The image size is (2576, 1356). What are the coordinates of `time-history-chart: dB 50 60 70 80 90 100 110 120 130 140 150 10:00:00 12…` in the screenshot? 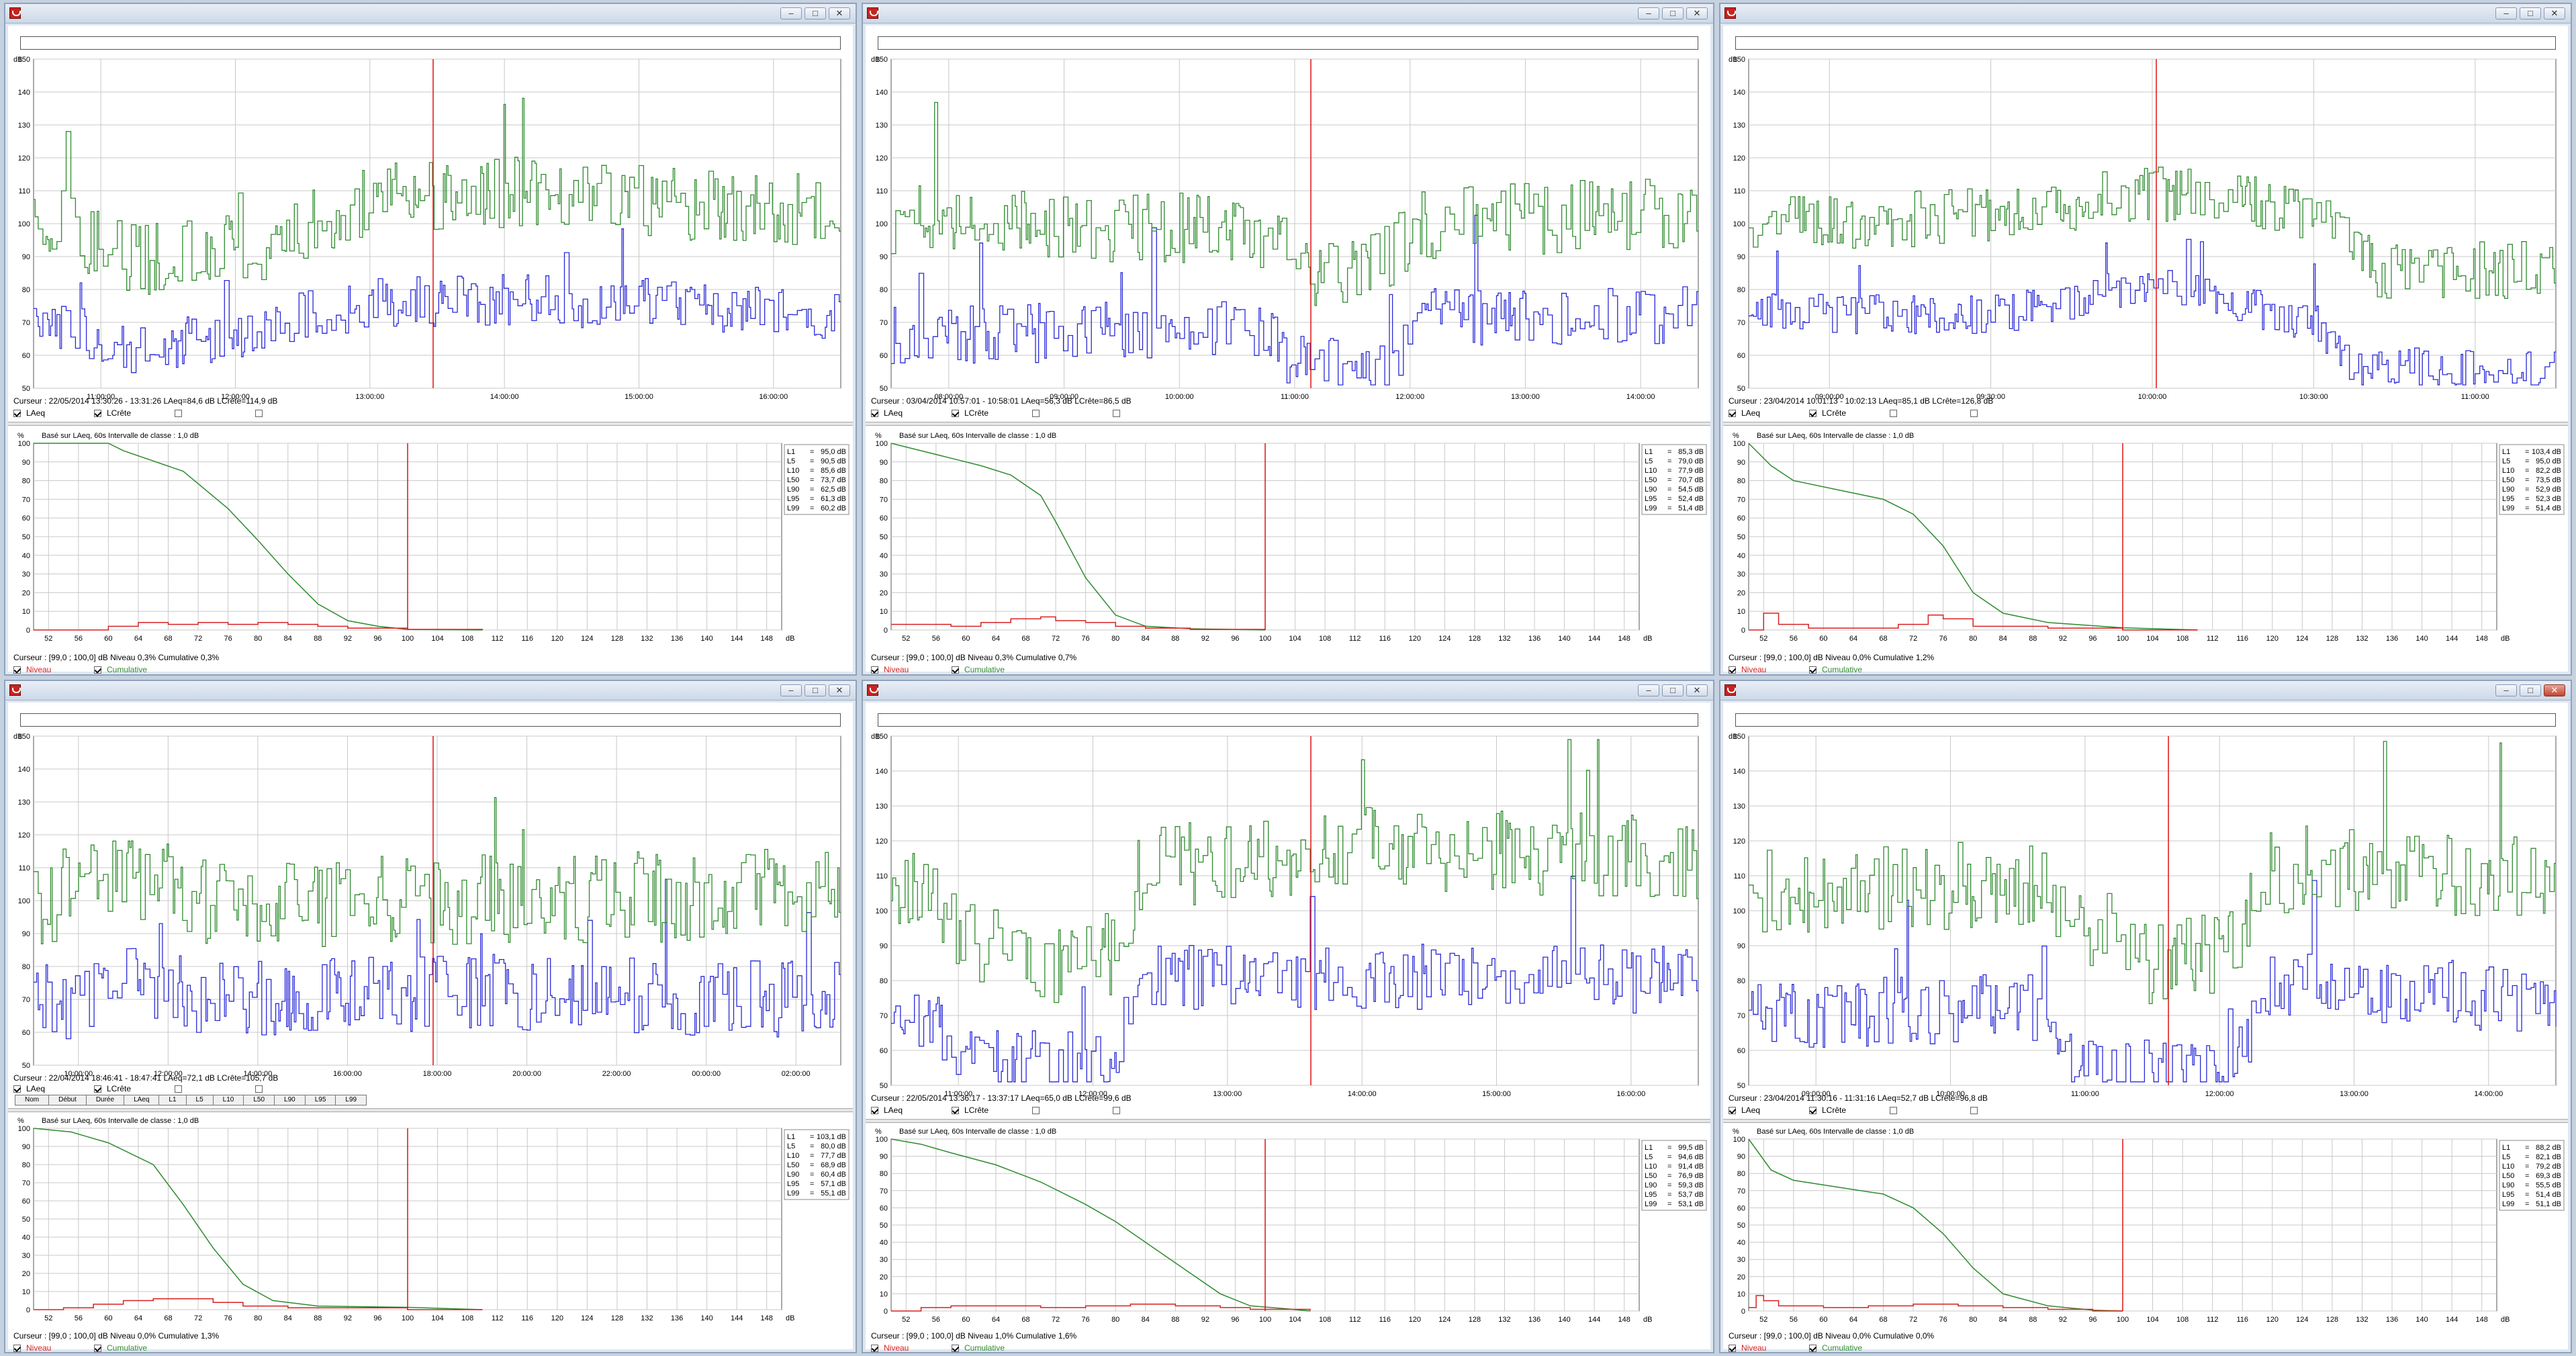 It's located at (432, 907).